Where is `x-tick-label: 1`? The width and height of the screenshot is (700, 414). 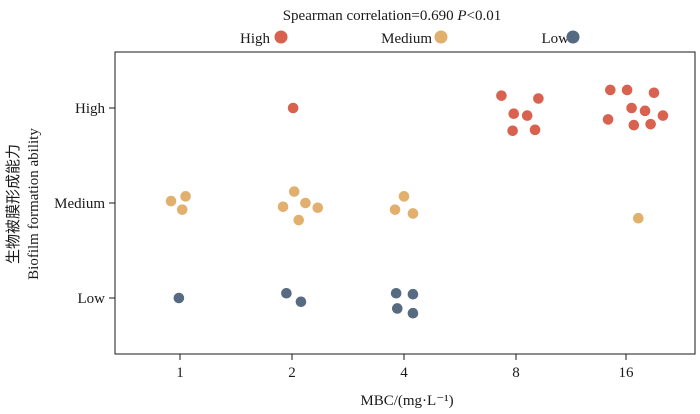
x-tick-label: 1 is located at coordinates (180, 373).